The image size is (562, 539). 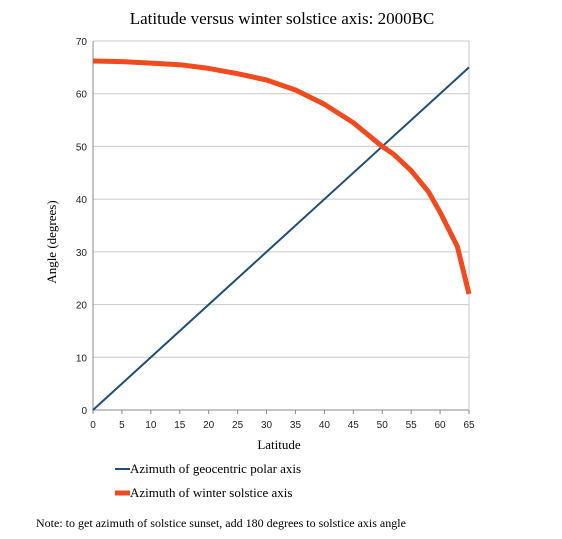 I want to click on x-tick-label: 0, so click(x=93, y=425).